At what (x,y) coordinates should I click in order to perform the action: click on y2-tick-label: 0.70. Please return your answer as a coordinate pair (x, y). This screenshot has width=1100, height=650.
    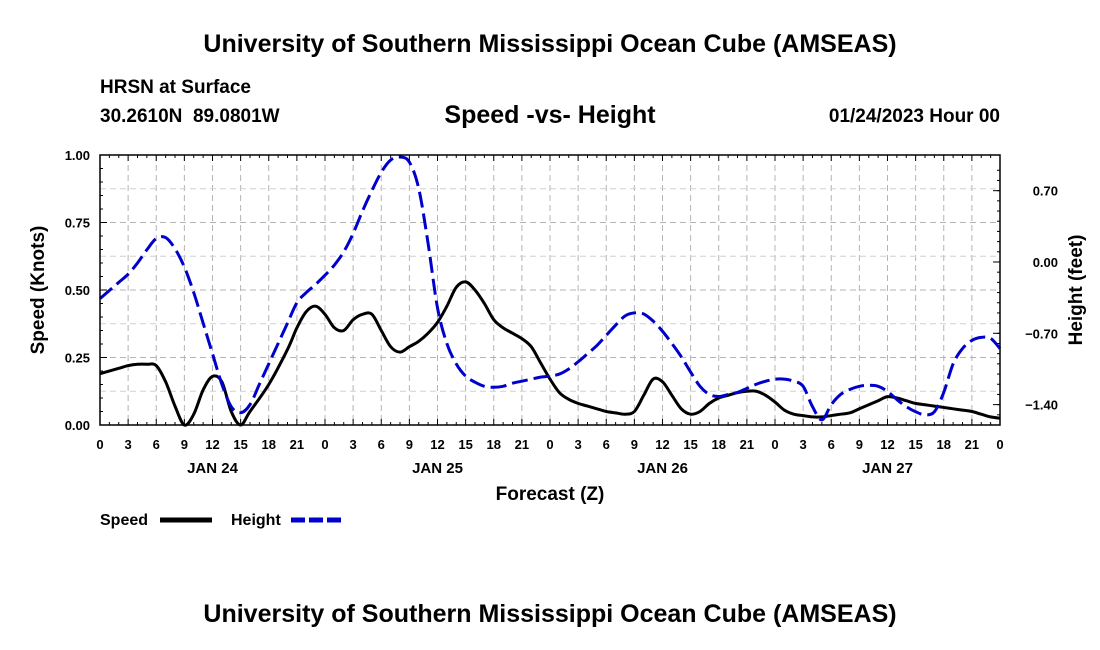
    Looking at the image, I should click on (1045, 191).